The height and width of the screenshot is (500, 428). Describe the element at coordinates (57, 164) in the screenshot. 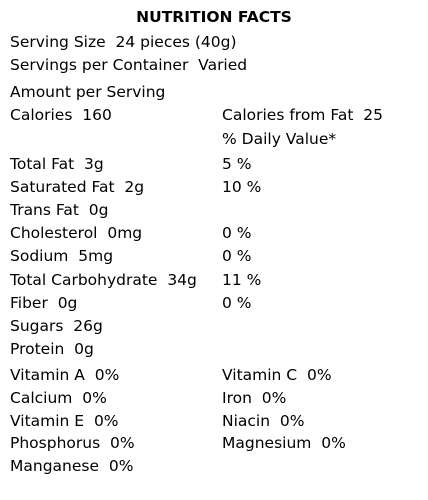

I see `nutrient: Total Fat 3g` at that location.